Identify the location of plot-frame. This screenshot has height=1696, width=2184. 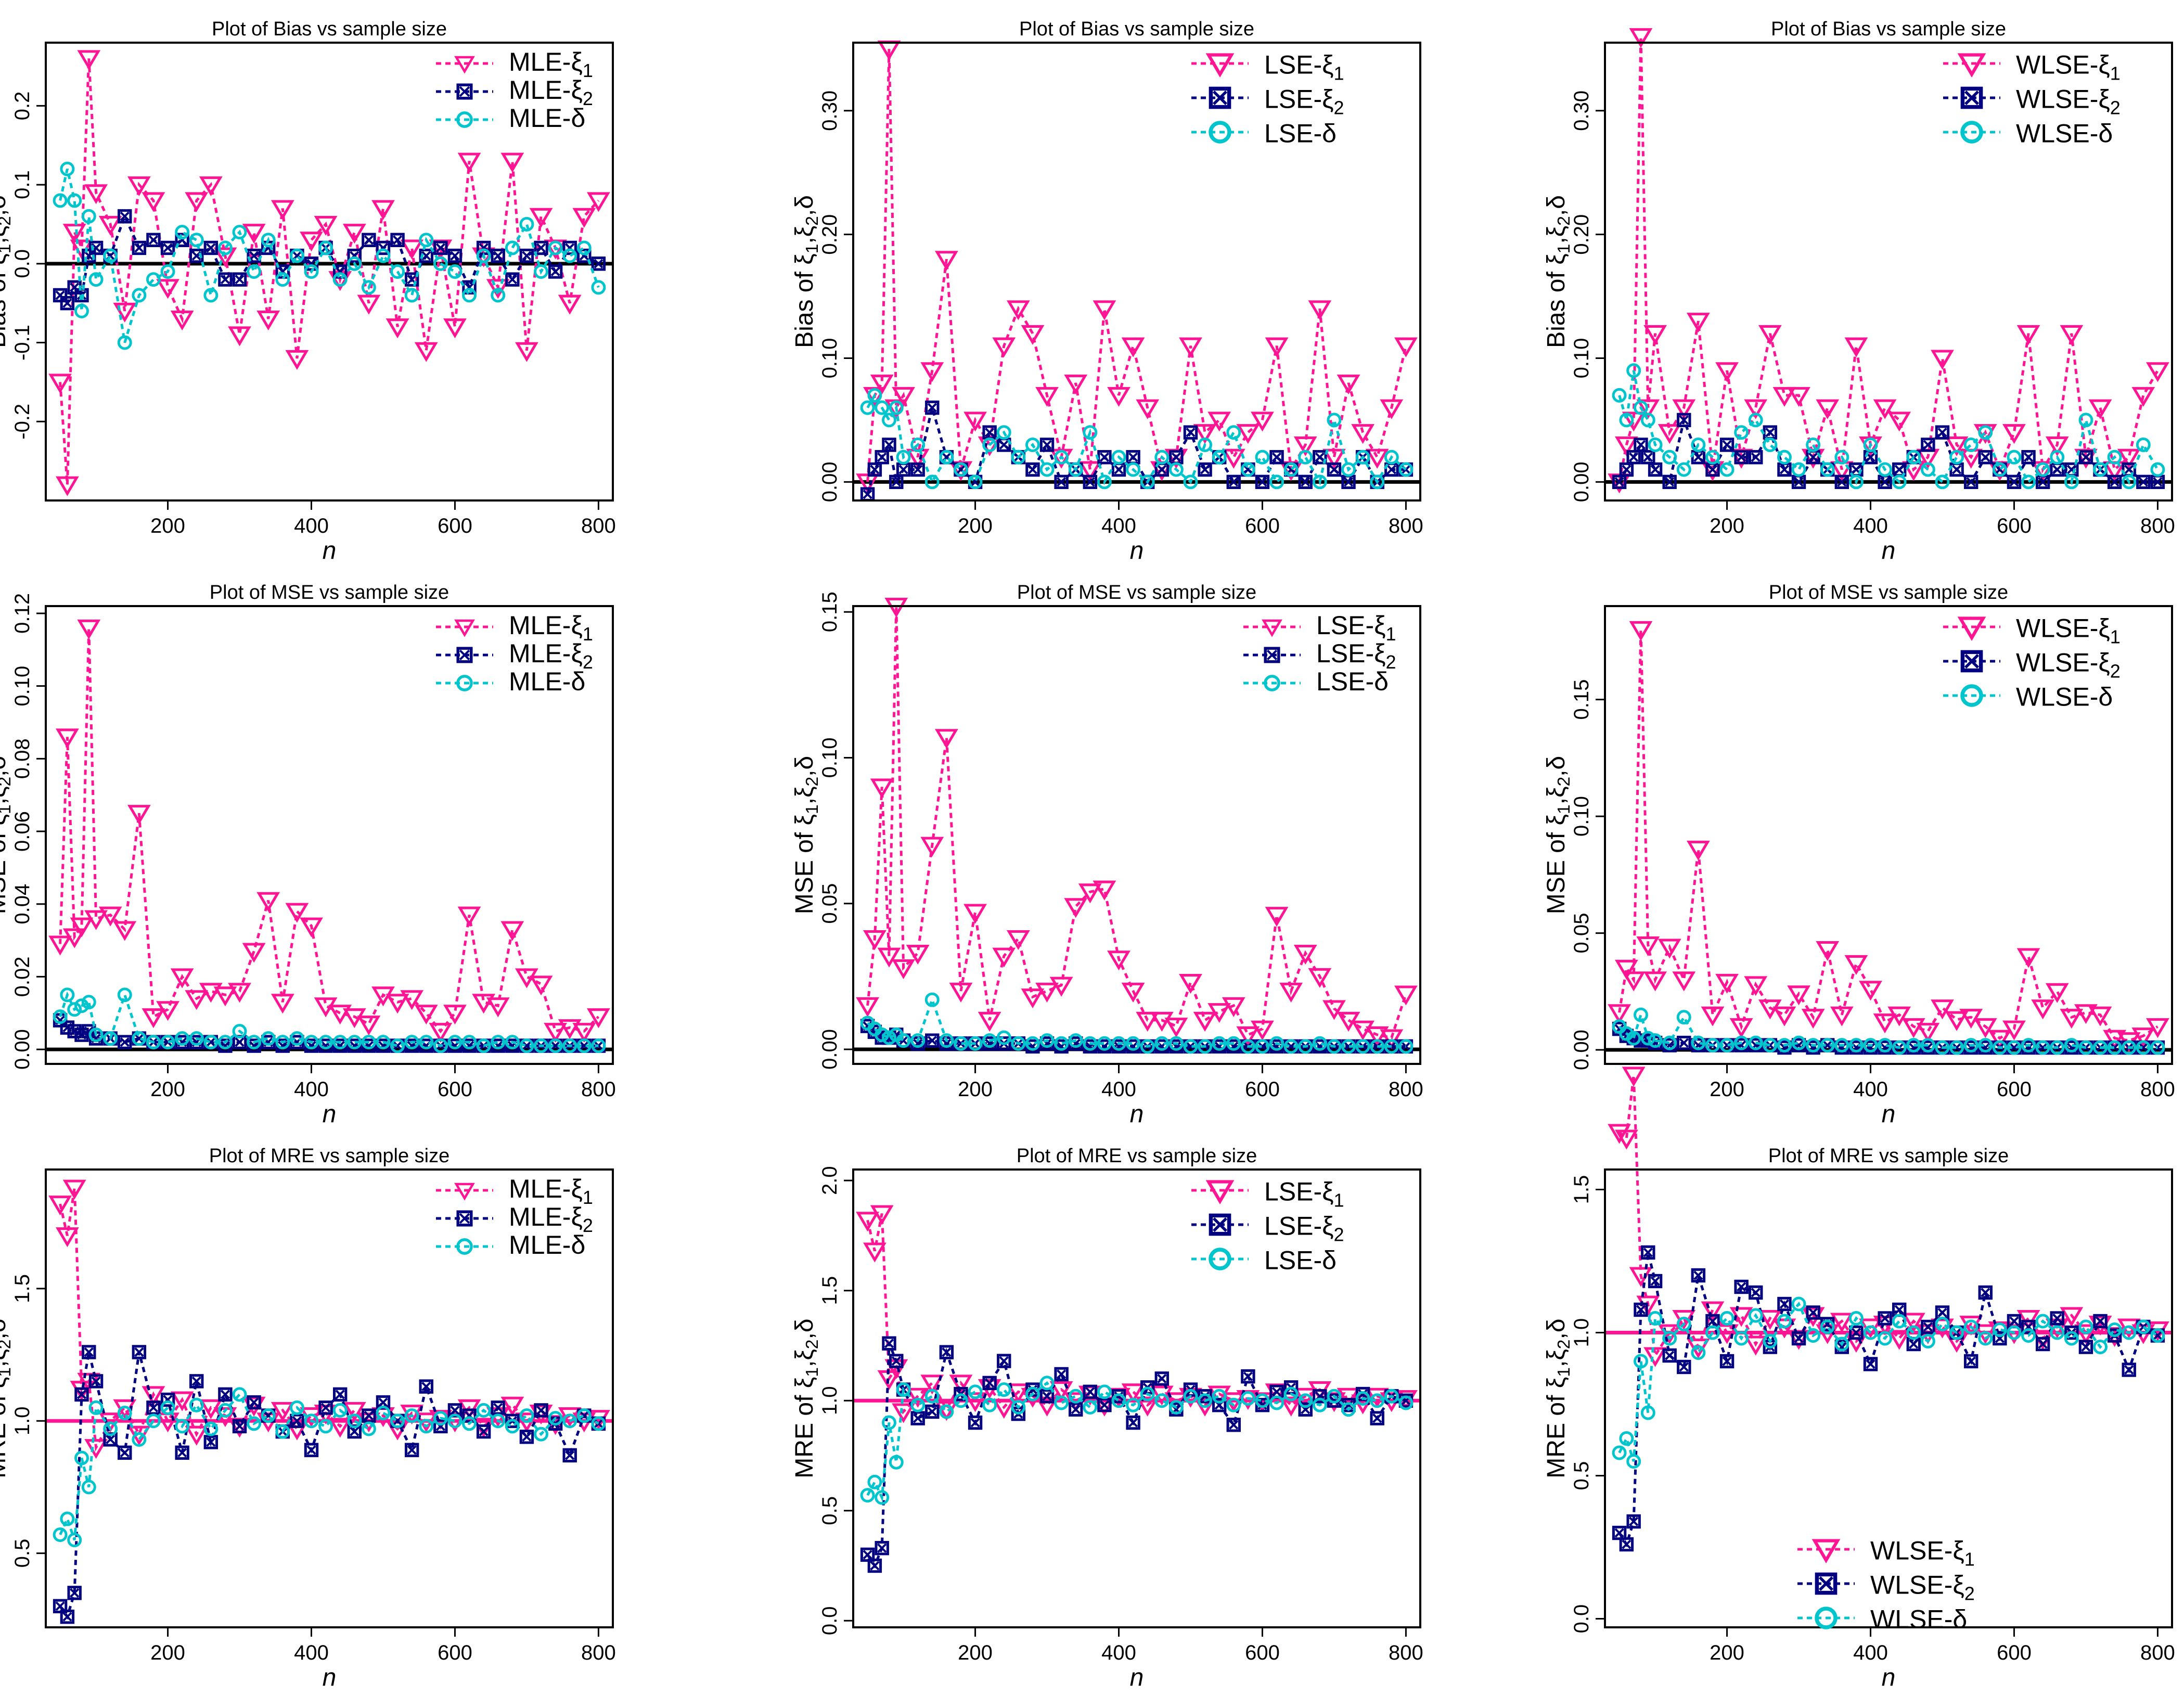
(1888, 1398).